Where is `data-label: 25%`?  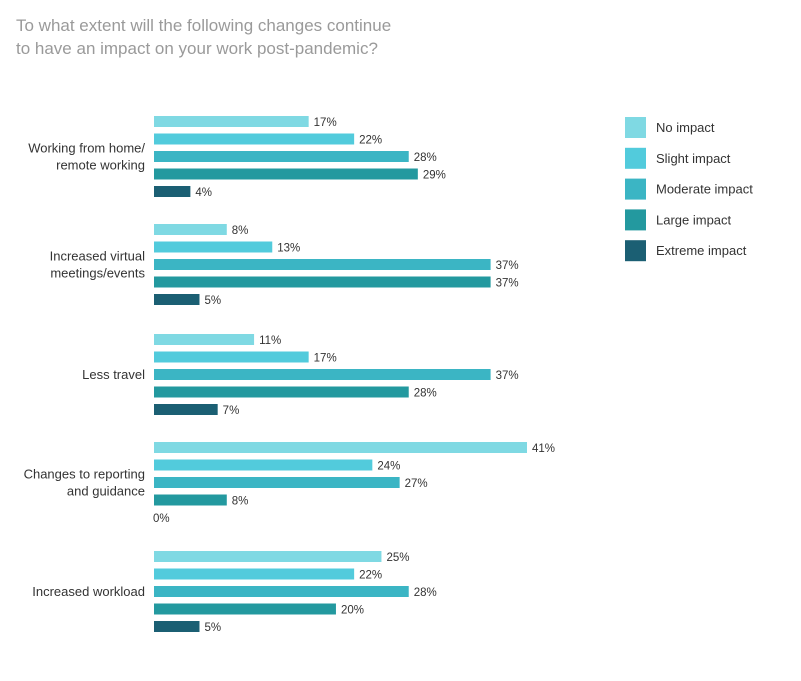
data-label: 25% is located at coordinates (397, 558).